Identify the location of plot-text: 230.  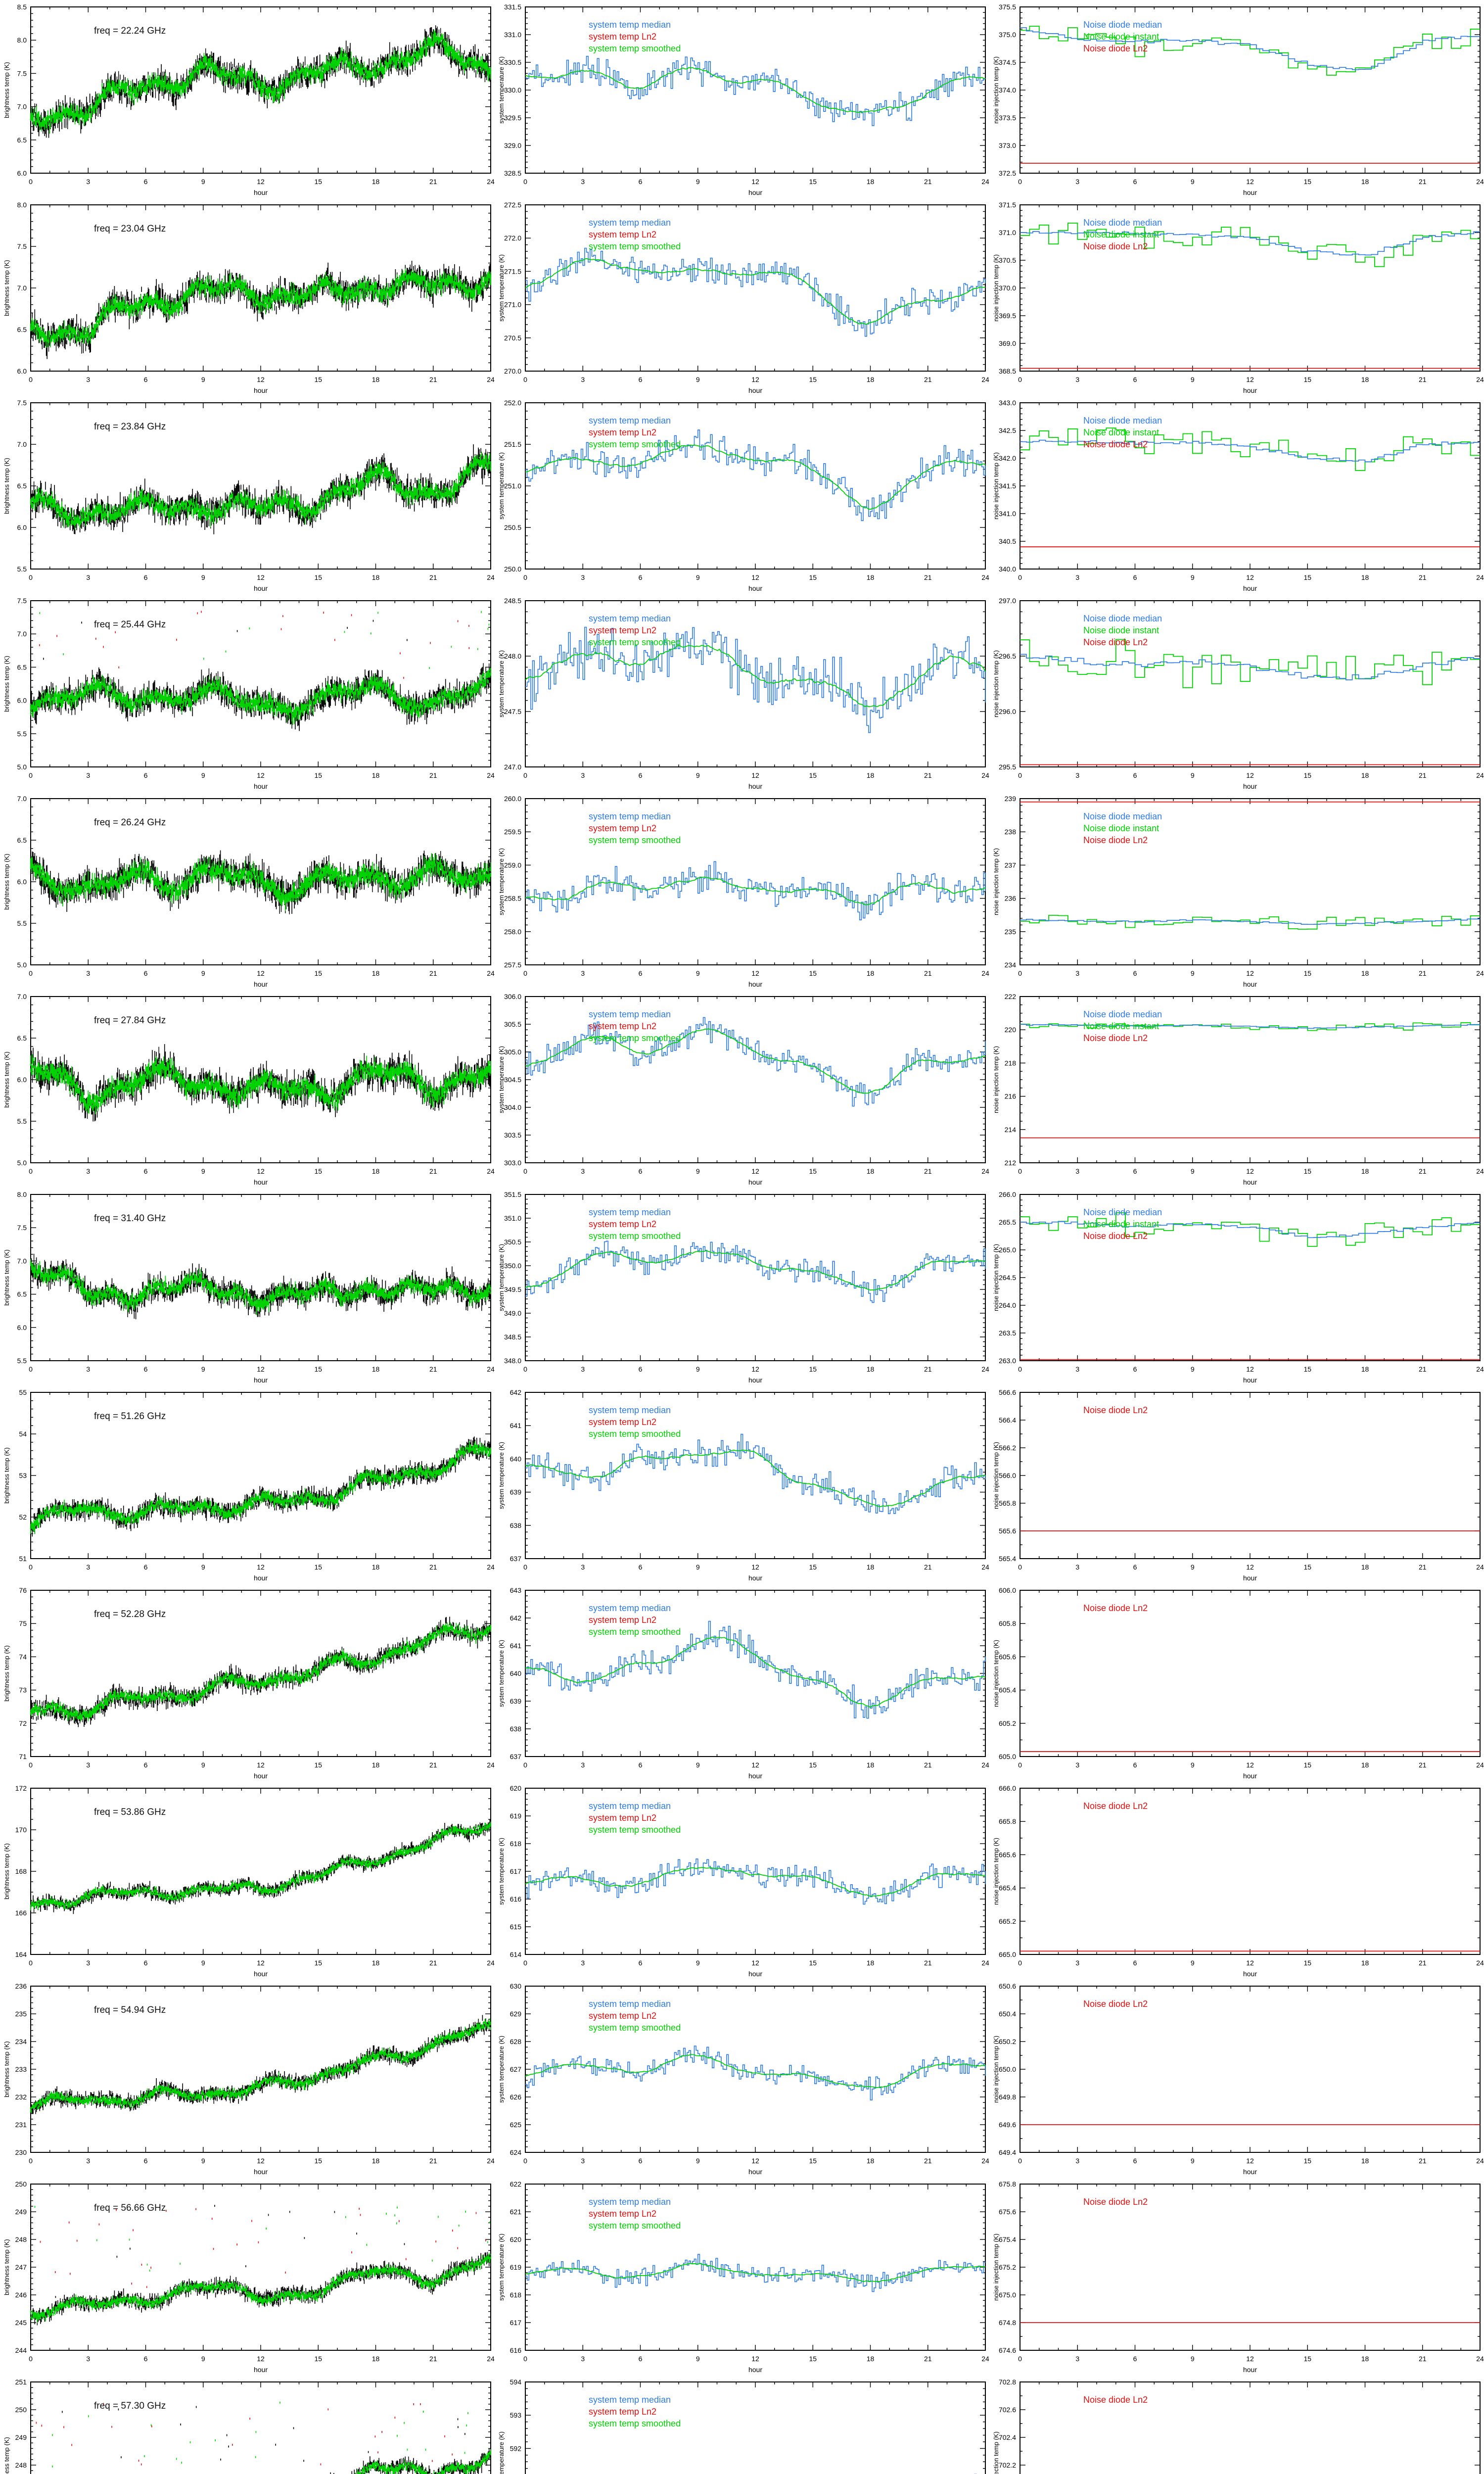
(21, 2152).